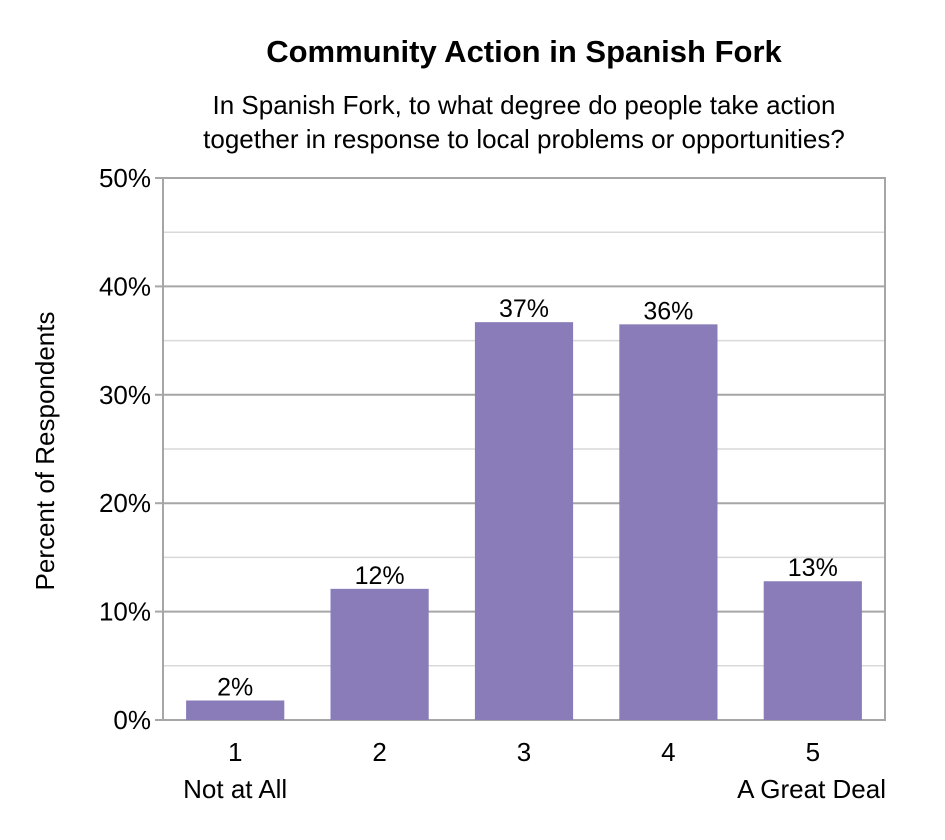 This screenshot has height=840, width=945. I want to click on y-tick-label: 0%, so click(132, 720).